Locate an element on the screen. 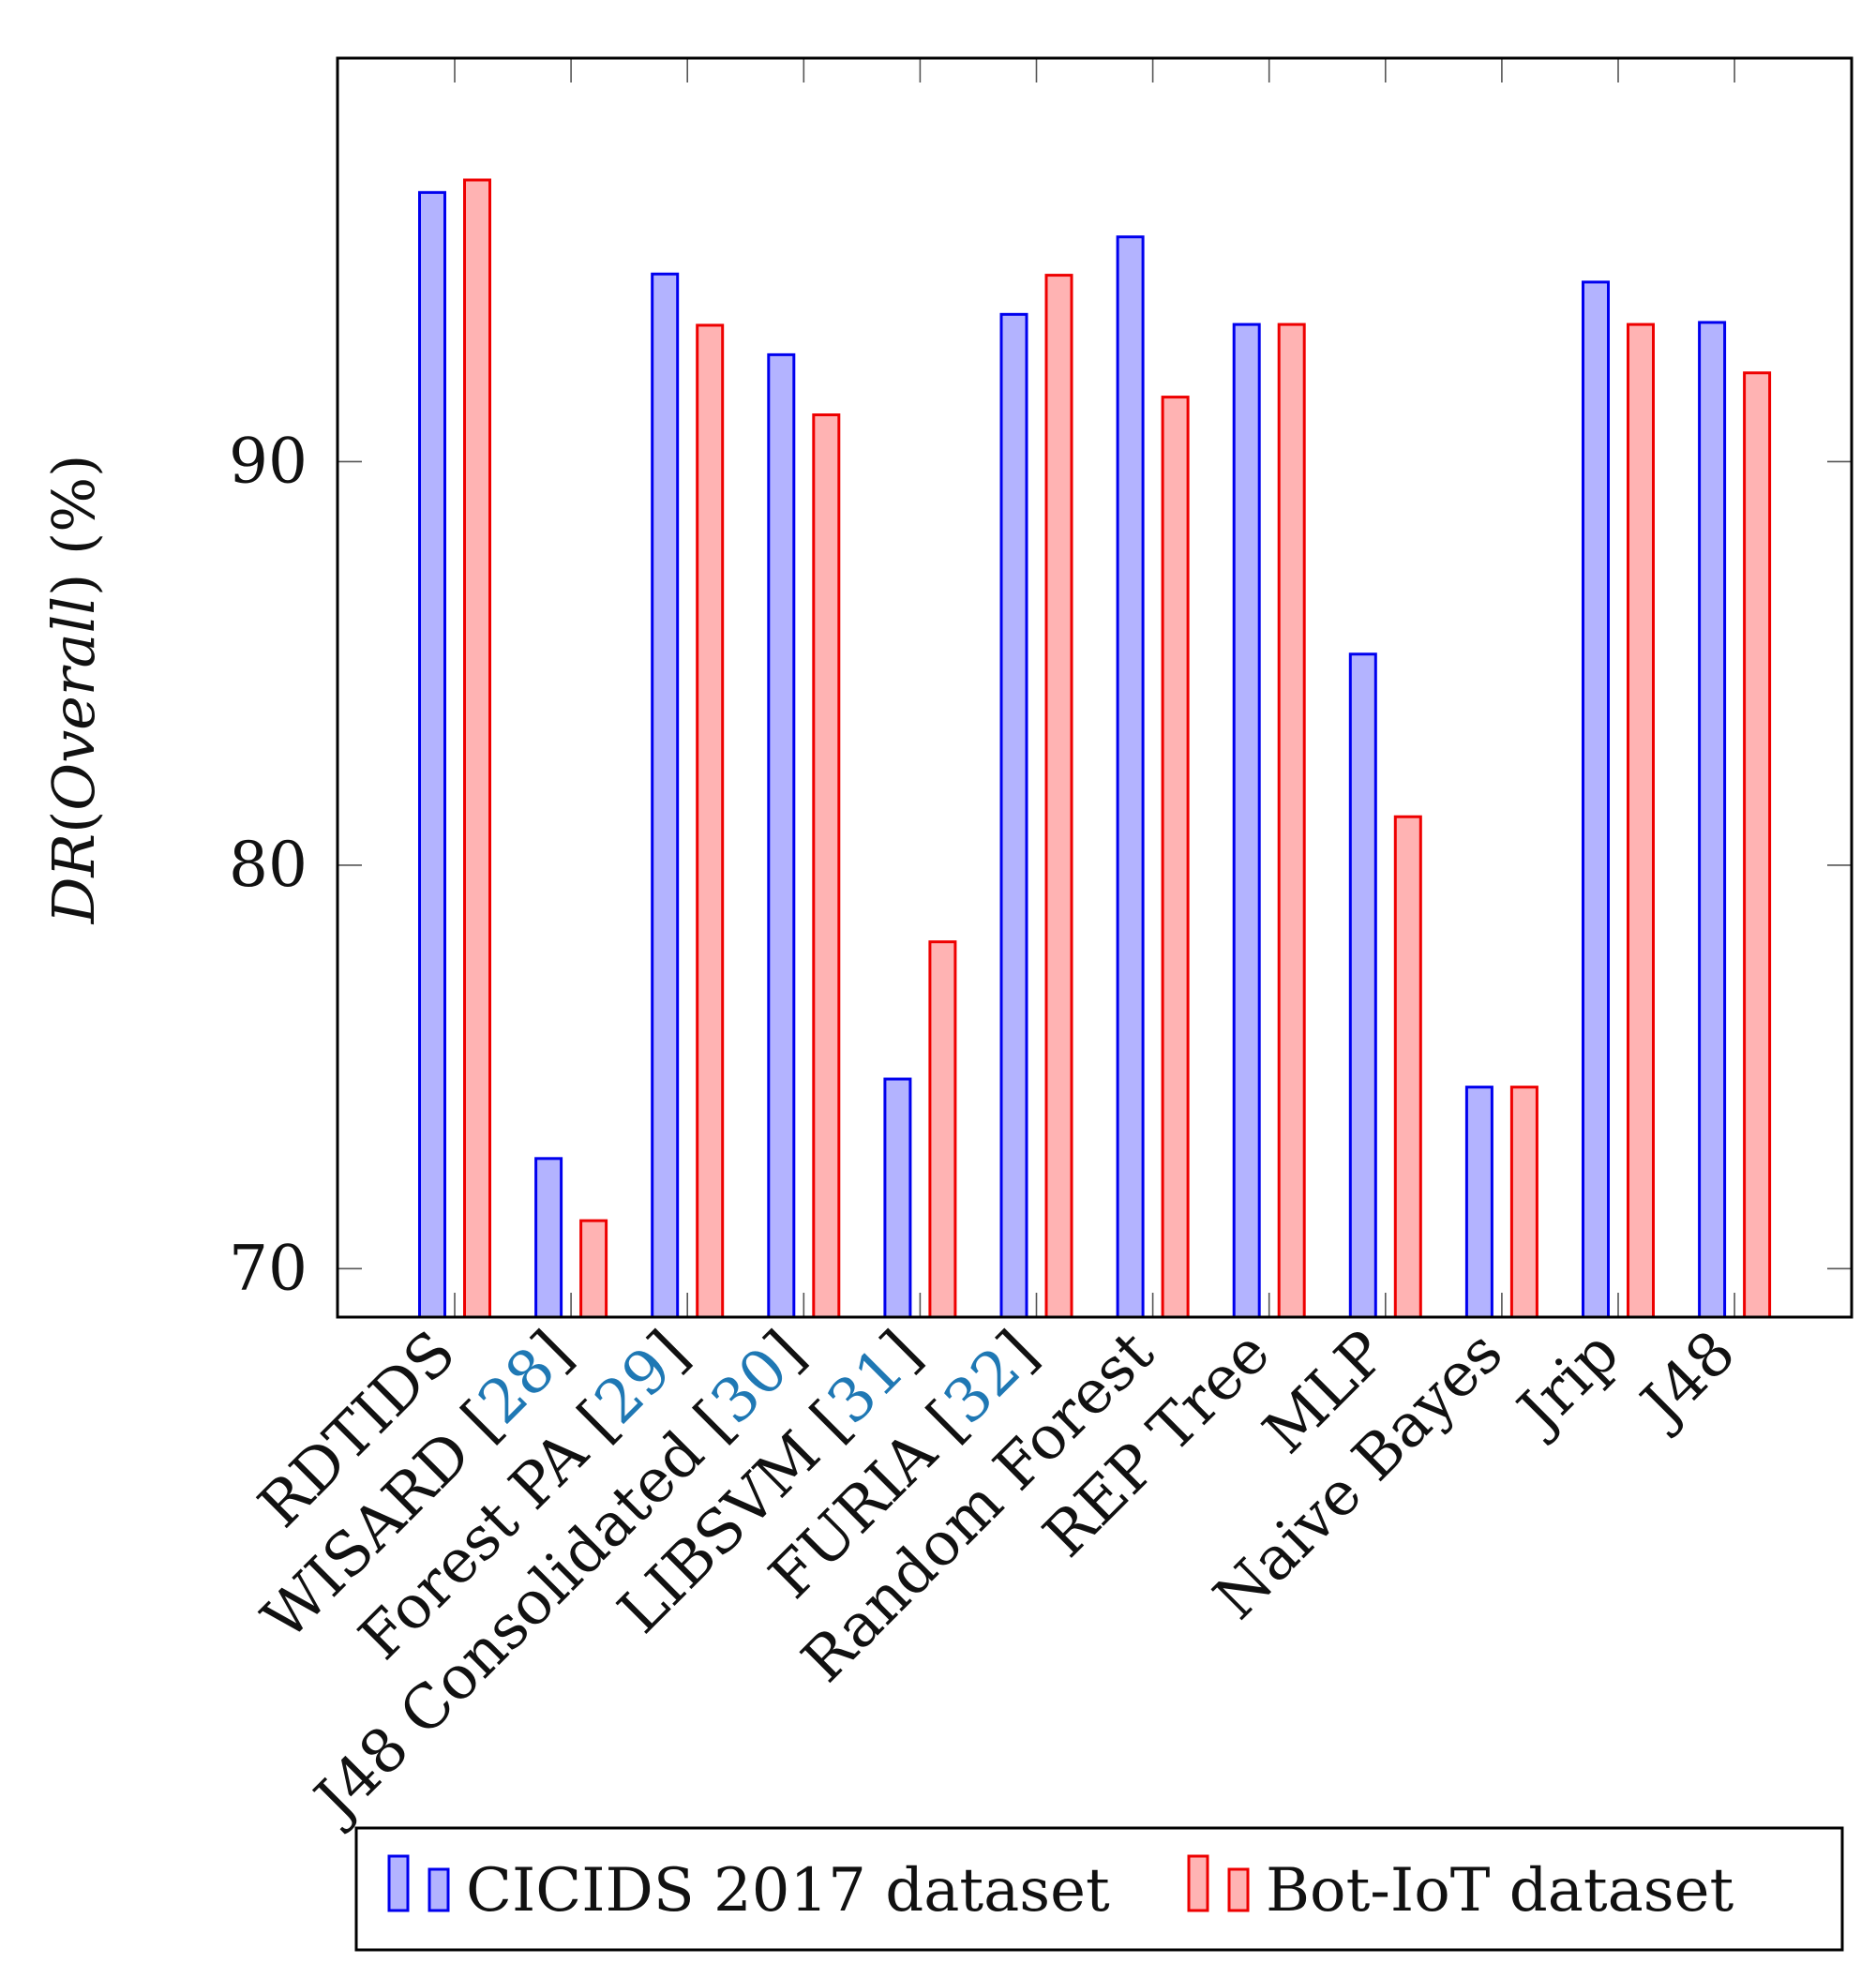  y-axis-title-main: DR is located at coordinates (73, 878).